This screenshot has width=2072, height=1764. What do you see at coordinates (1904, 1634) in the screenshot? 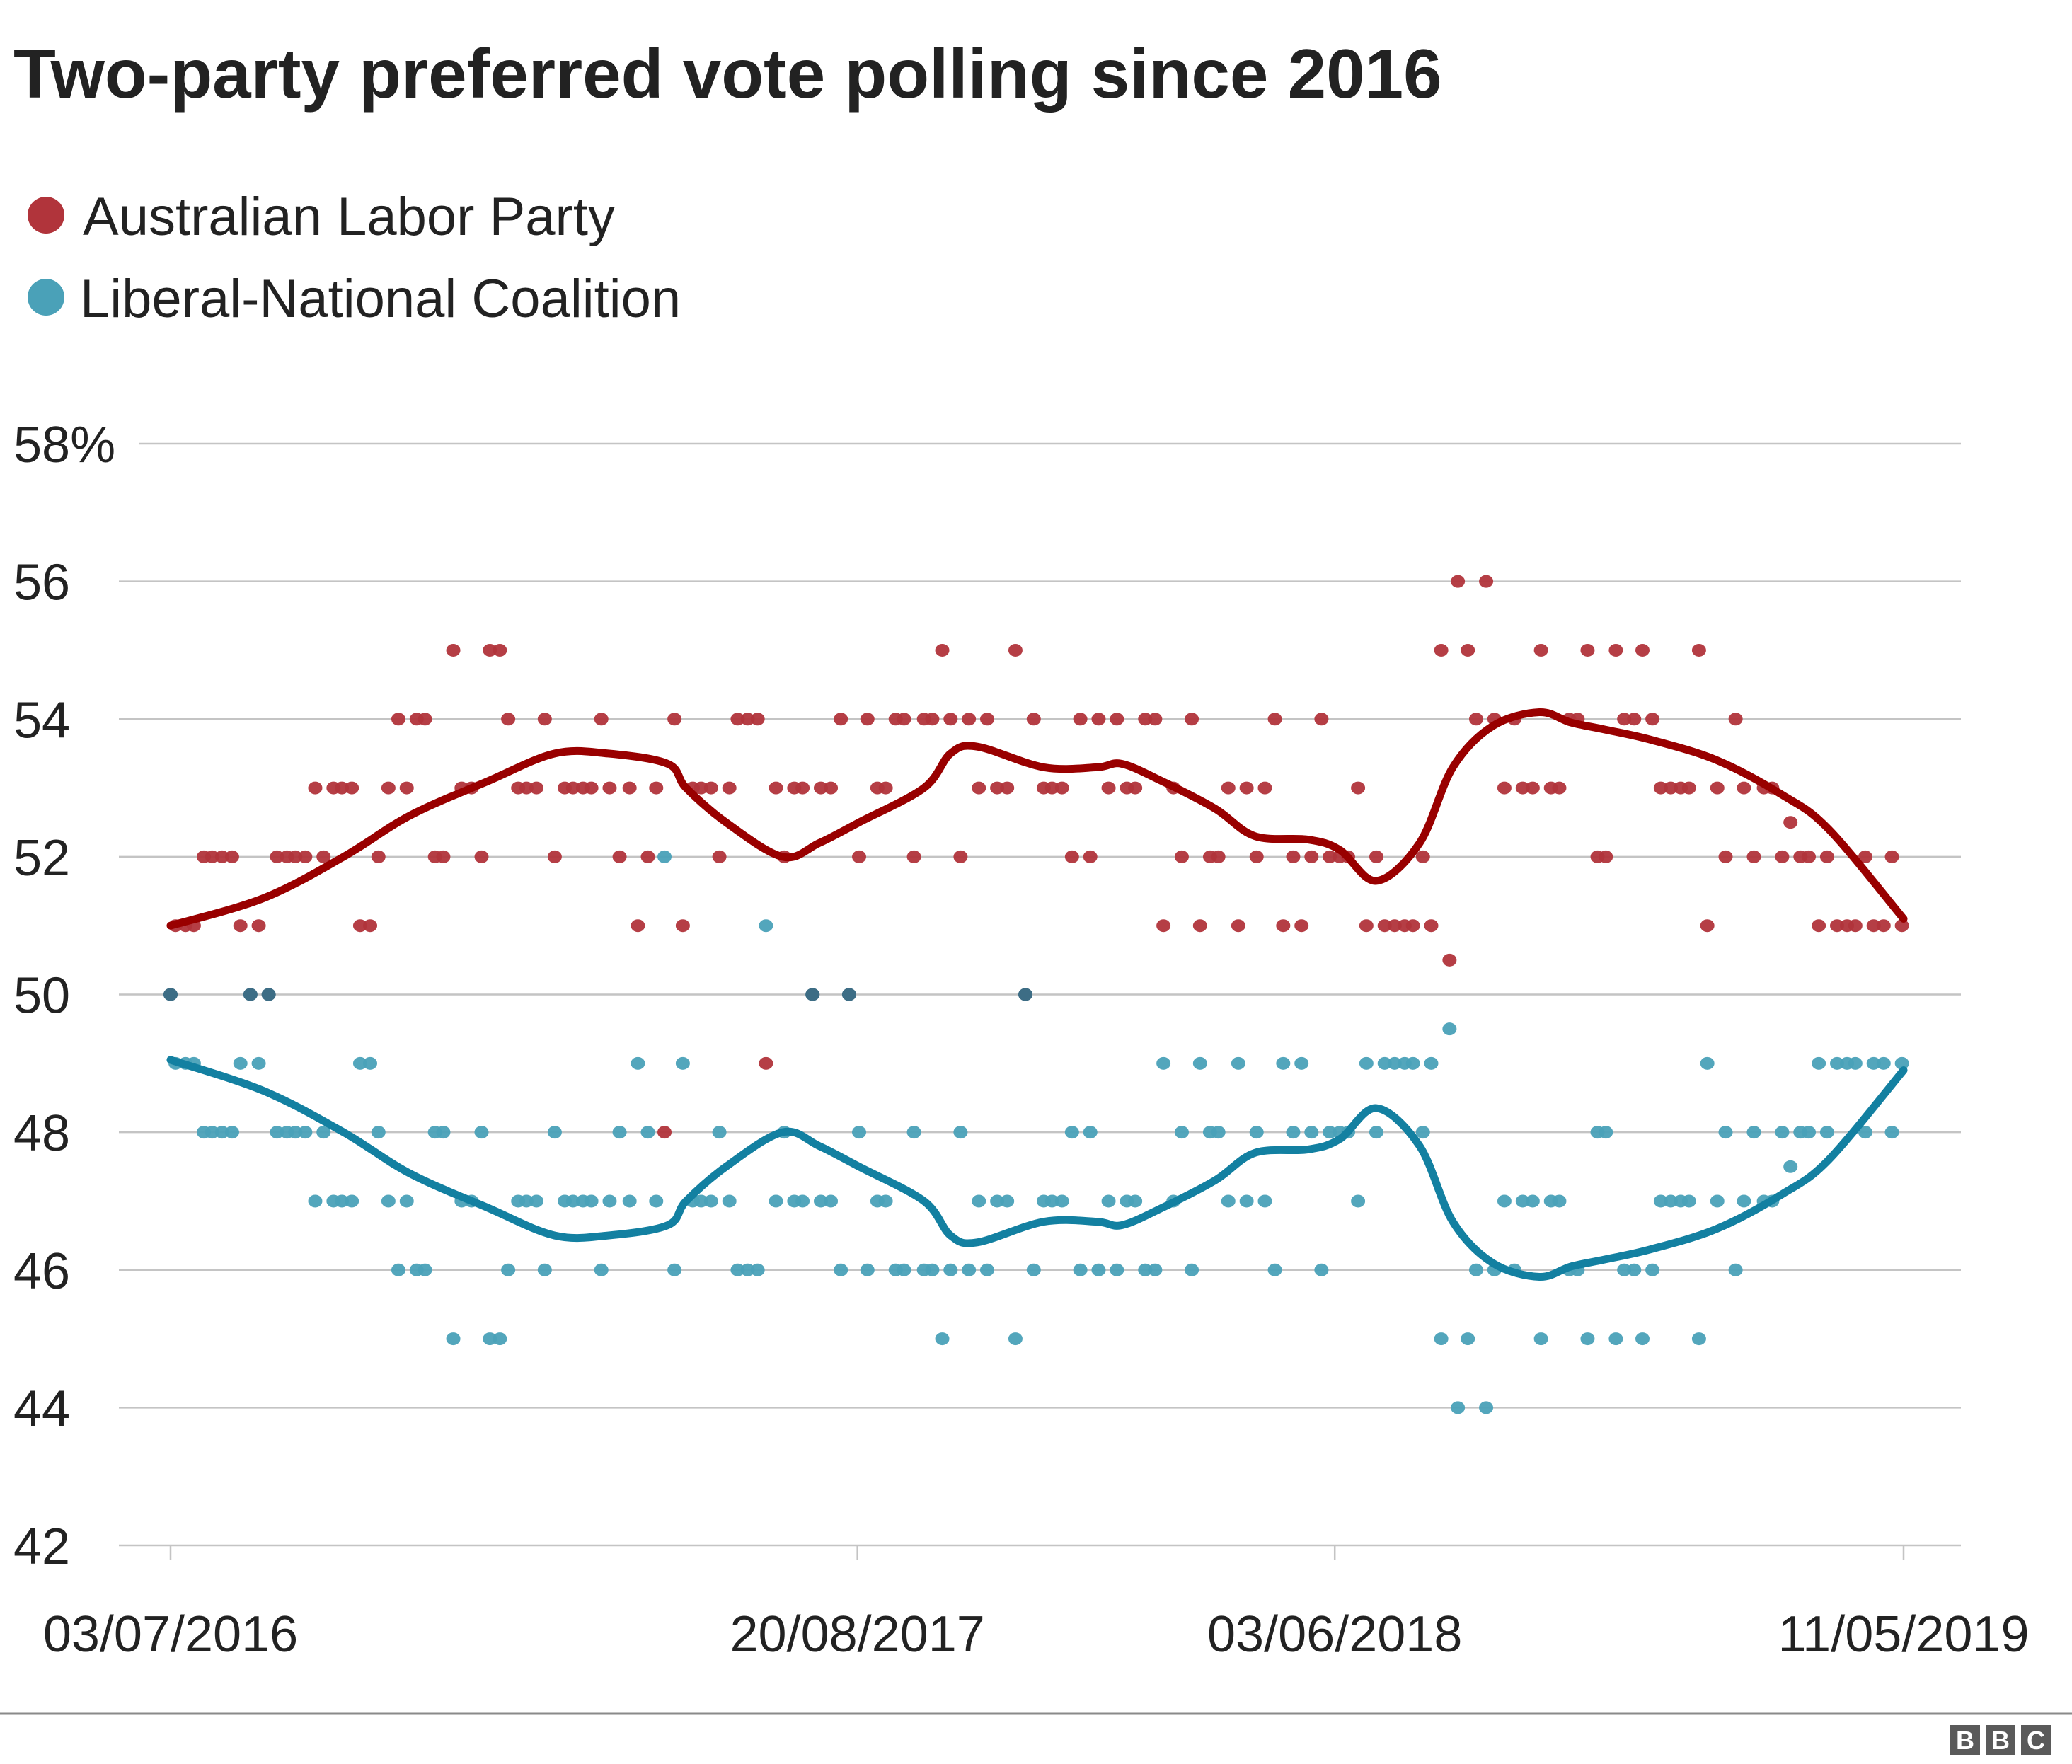
I see `x-tick-label: 11/05/2019` at bounding box center [1904, 1634].